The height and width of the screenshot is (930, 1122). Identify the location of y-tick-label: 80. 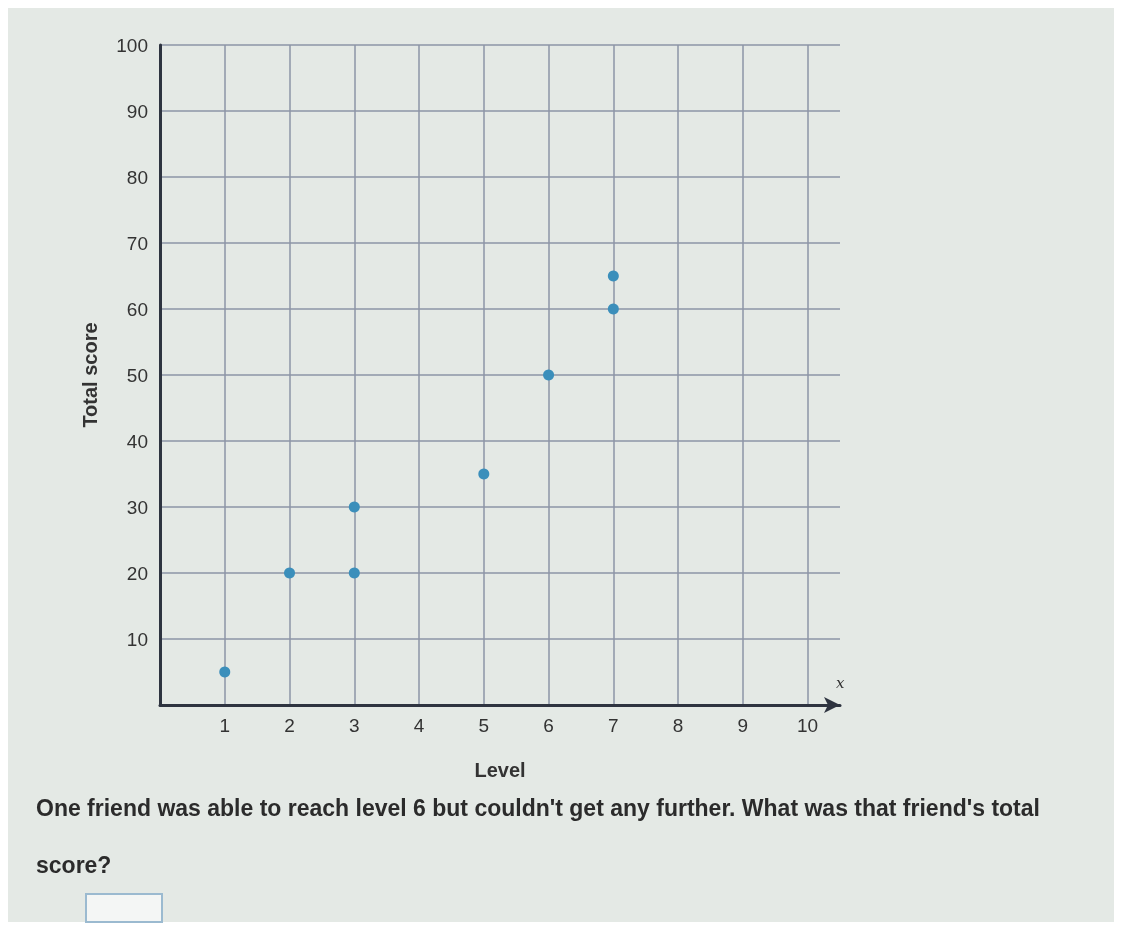
(137, 177).